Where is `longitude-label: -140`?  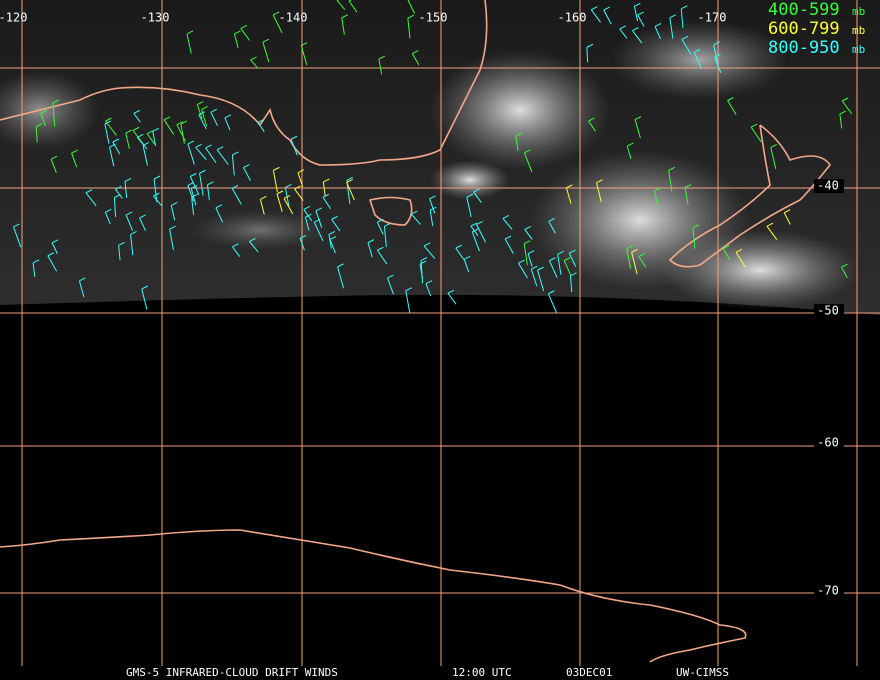 longitude-label: -140 is located at coordinates (293, 18).